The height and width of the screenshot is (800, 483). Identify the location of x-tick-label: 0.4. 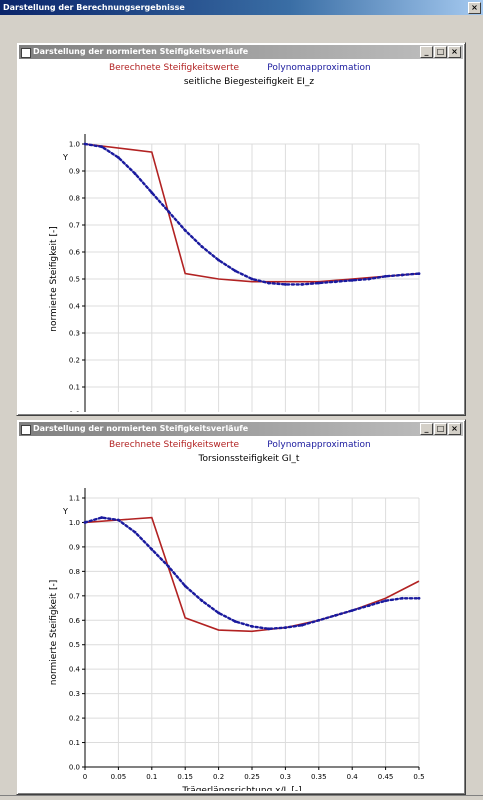
(353, 777).